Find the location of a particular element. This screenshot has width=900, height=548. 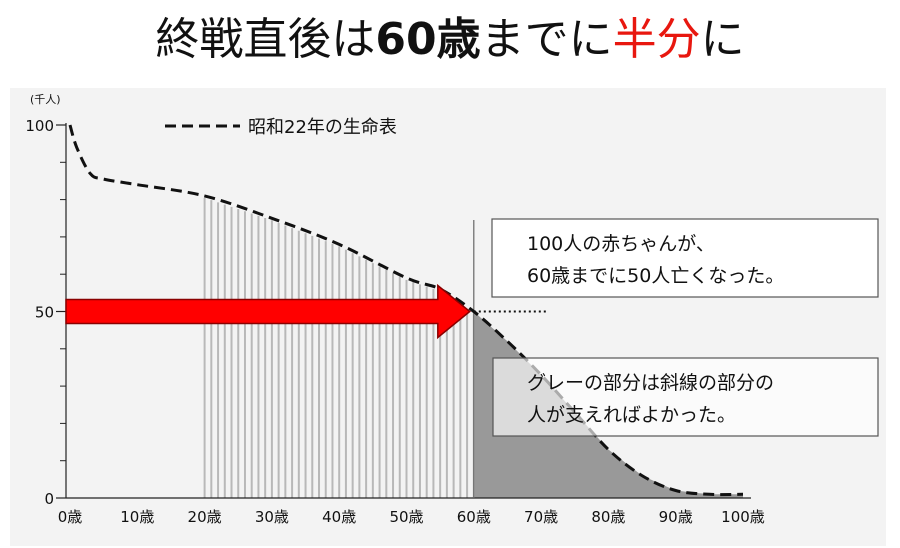

x-tick-label: 30歳 is located at coordinates (272, 517).